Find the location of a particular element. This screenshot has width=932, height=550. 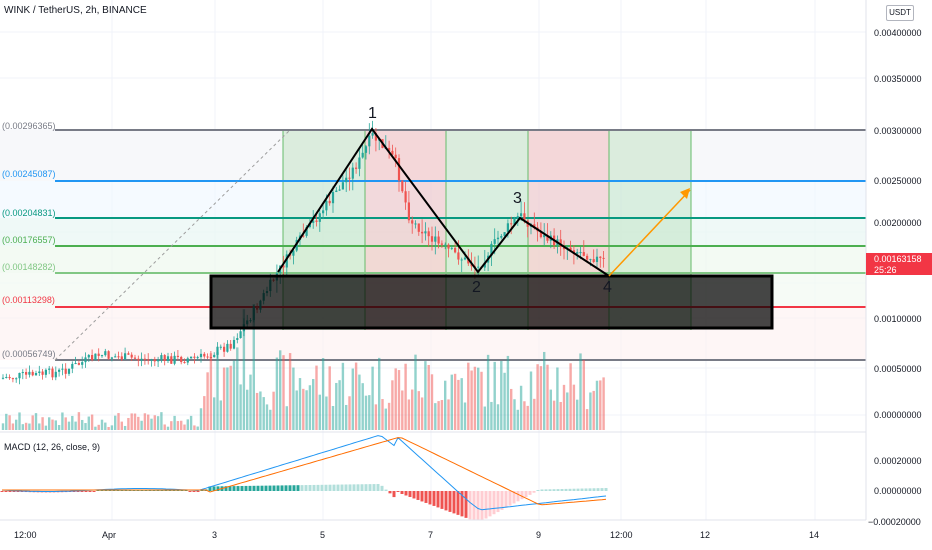

wave-path is located at coordinates (443, 202).